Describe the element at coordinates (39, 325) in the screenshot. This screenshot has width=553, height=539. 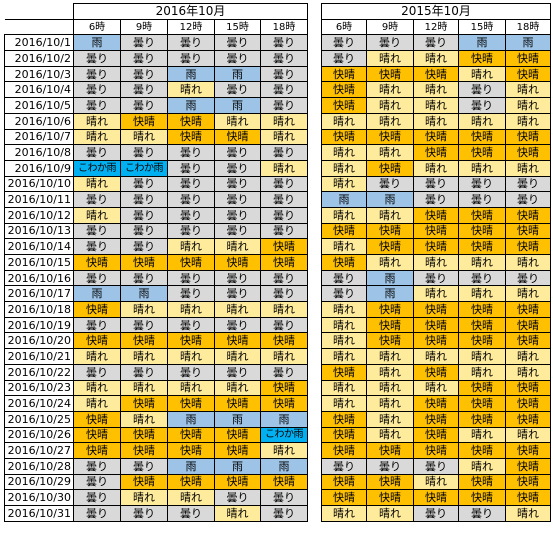
I see `date-cell: 2016/10/19` at that location.